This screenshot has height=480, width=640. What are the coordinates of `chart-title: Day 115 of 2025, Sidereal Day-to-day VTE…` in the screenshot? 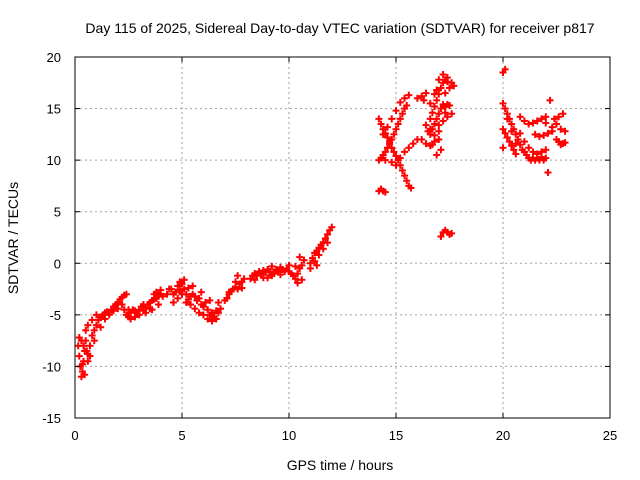 It's located at (339, 28).